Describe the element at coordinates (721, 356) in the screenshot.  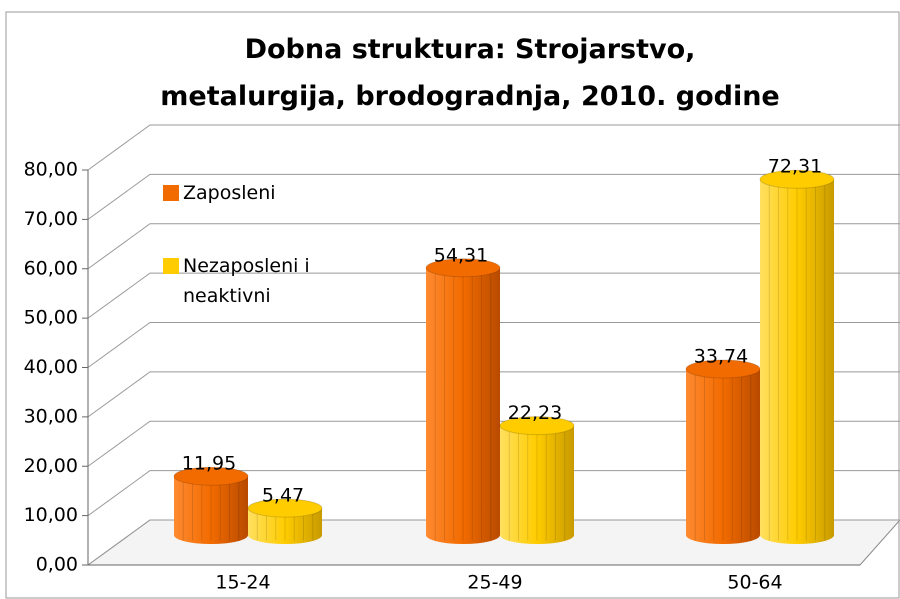
I see `data-label: 33,74` at that location.